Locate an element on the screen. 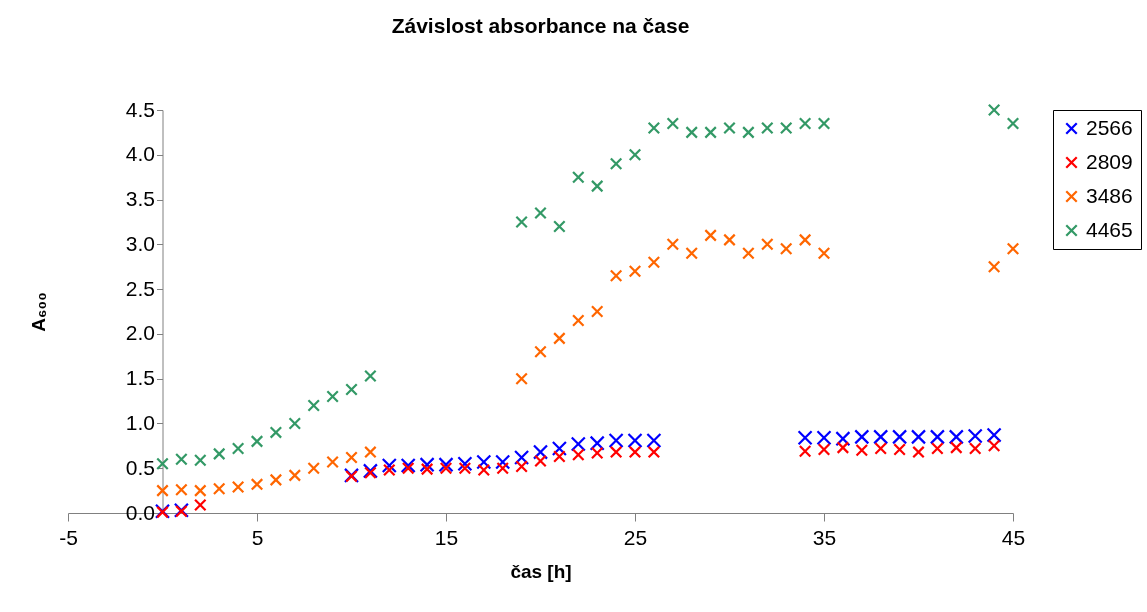  y-tick-label: 1.5 is located at coordinates (140, 378).